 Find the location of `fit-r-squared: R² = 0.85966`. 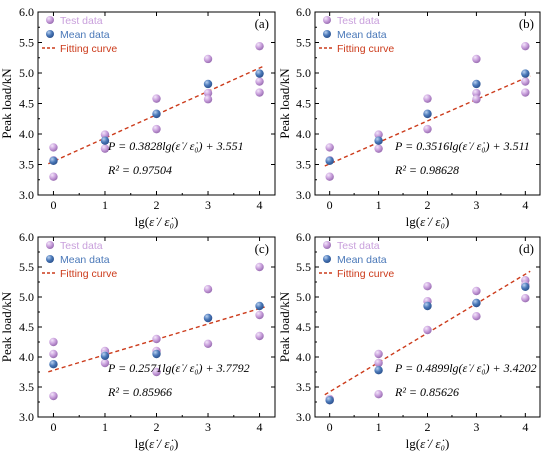

fit-r-squared: R² = 0.85966 is located at coordinates (139, 392).